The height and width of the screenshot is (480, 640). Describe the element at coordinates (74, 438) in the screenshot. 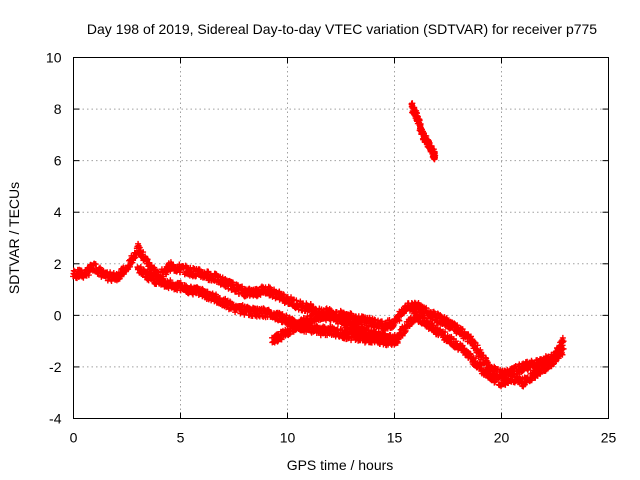

I see `x-tick-label: 0` at that location.